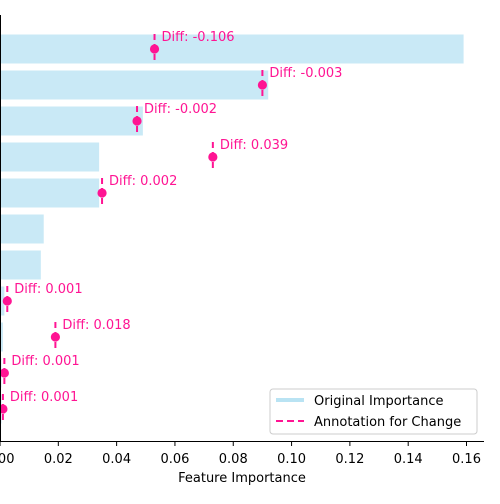 The image size is (500, 504). I want to click on x-tick-label: 0.04, so click(116, 459).